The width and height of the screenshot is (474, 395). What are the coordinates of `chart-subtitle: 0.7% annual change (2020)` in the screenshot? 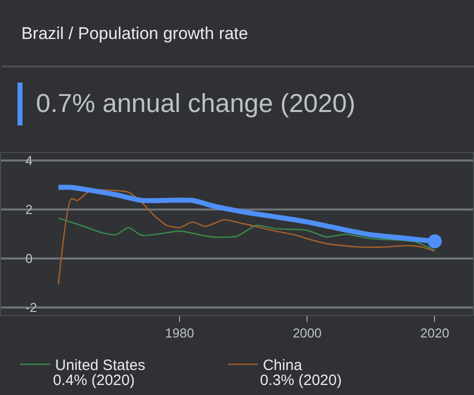 It's located at (196, 103).